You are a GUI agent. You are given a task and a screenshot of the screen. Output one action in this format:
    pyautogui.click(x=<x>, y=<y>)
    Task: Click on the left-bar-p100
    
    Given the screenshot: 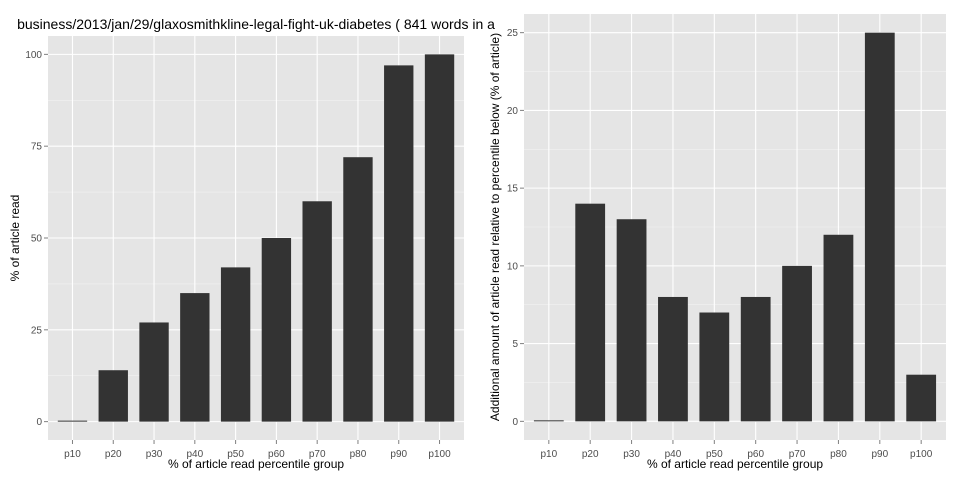 What is the action you would take?
    pyautogui.click(x=439, y=238)
    